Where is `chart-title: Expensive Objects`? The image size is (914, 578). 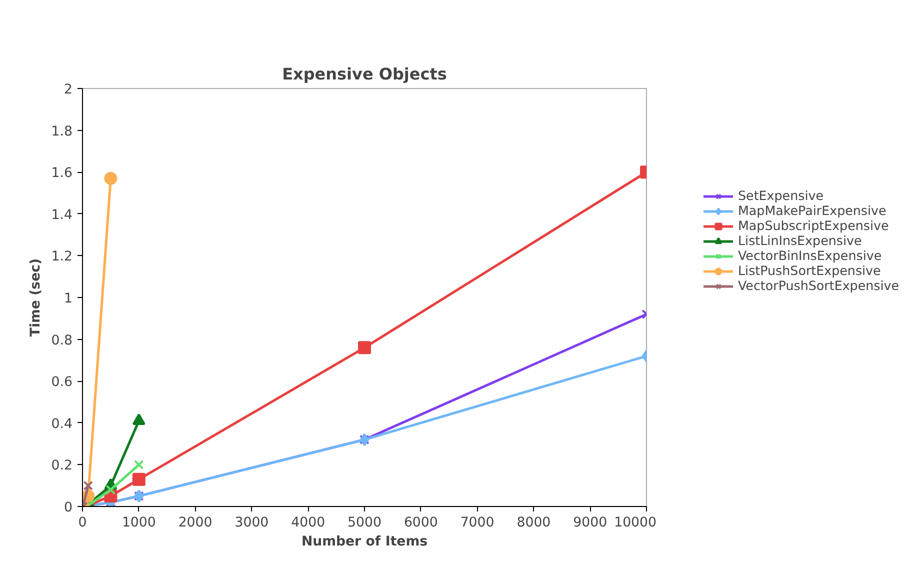
chart-title: Expensive Objects is located at coordinates (364, 74).